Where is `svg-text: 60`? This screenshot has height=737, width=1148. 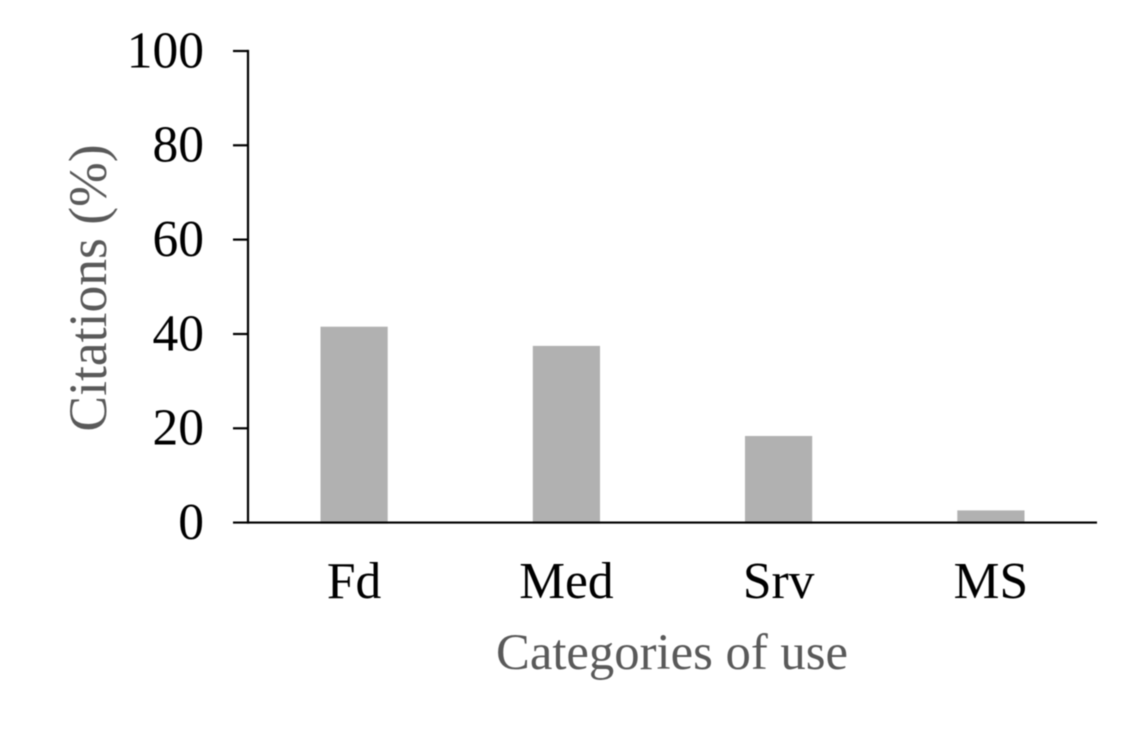
svg-text: 60 is located at coordinates (179, 239).